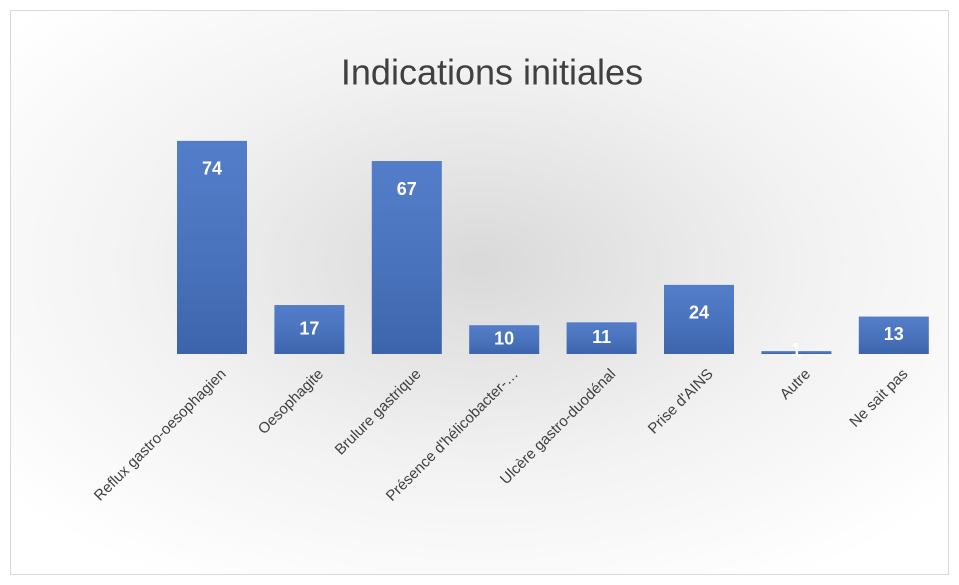  Describe the element at coordinates (699, 313) in the screenshot. I see `data-label: 24` at that location.